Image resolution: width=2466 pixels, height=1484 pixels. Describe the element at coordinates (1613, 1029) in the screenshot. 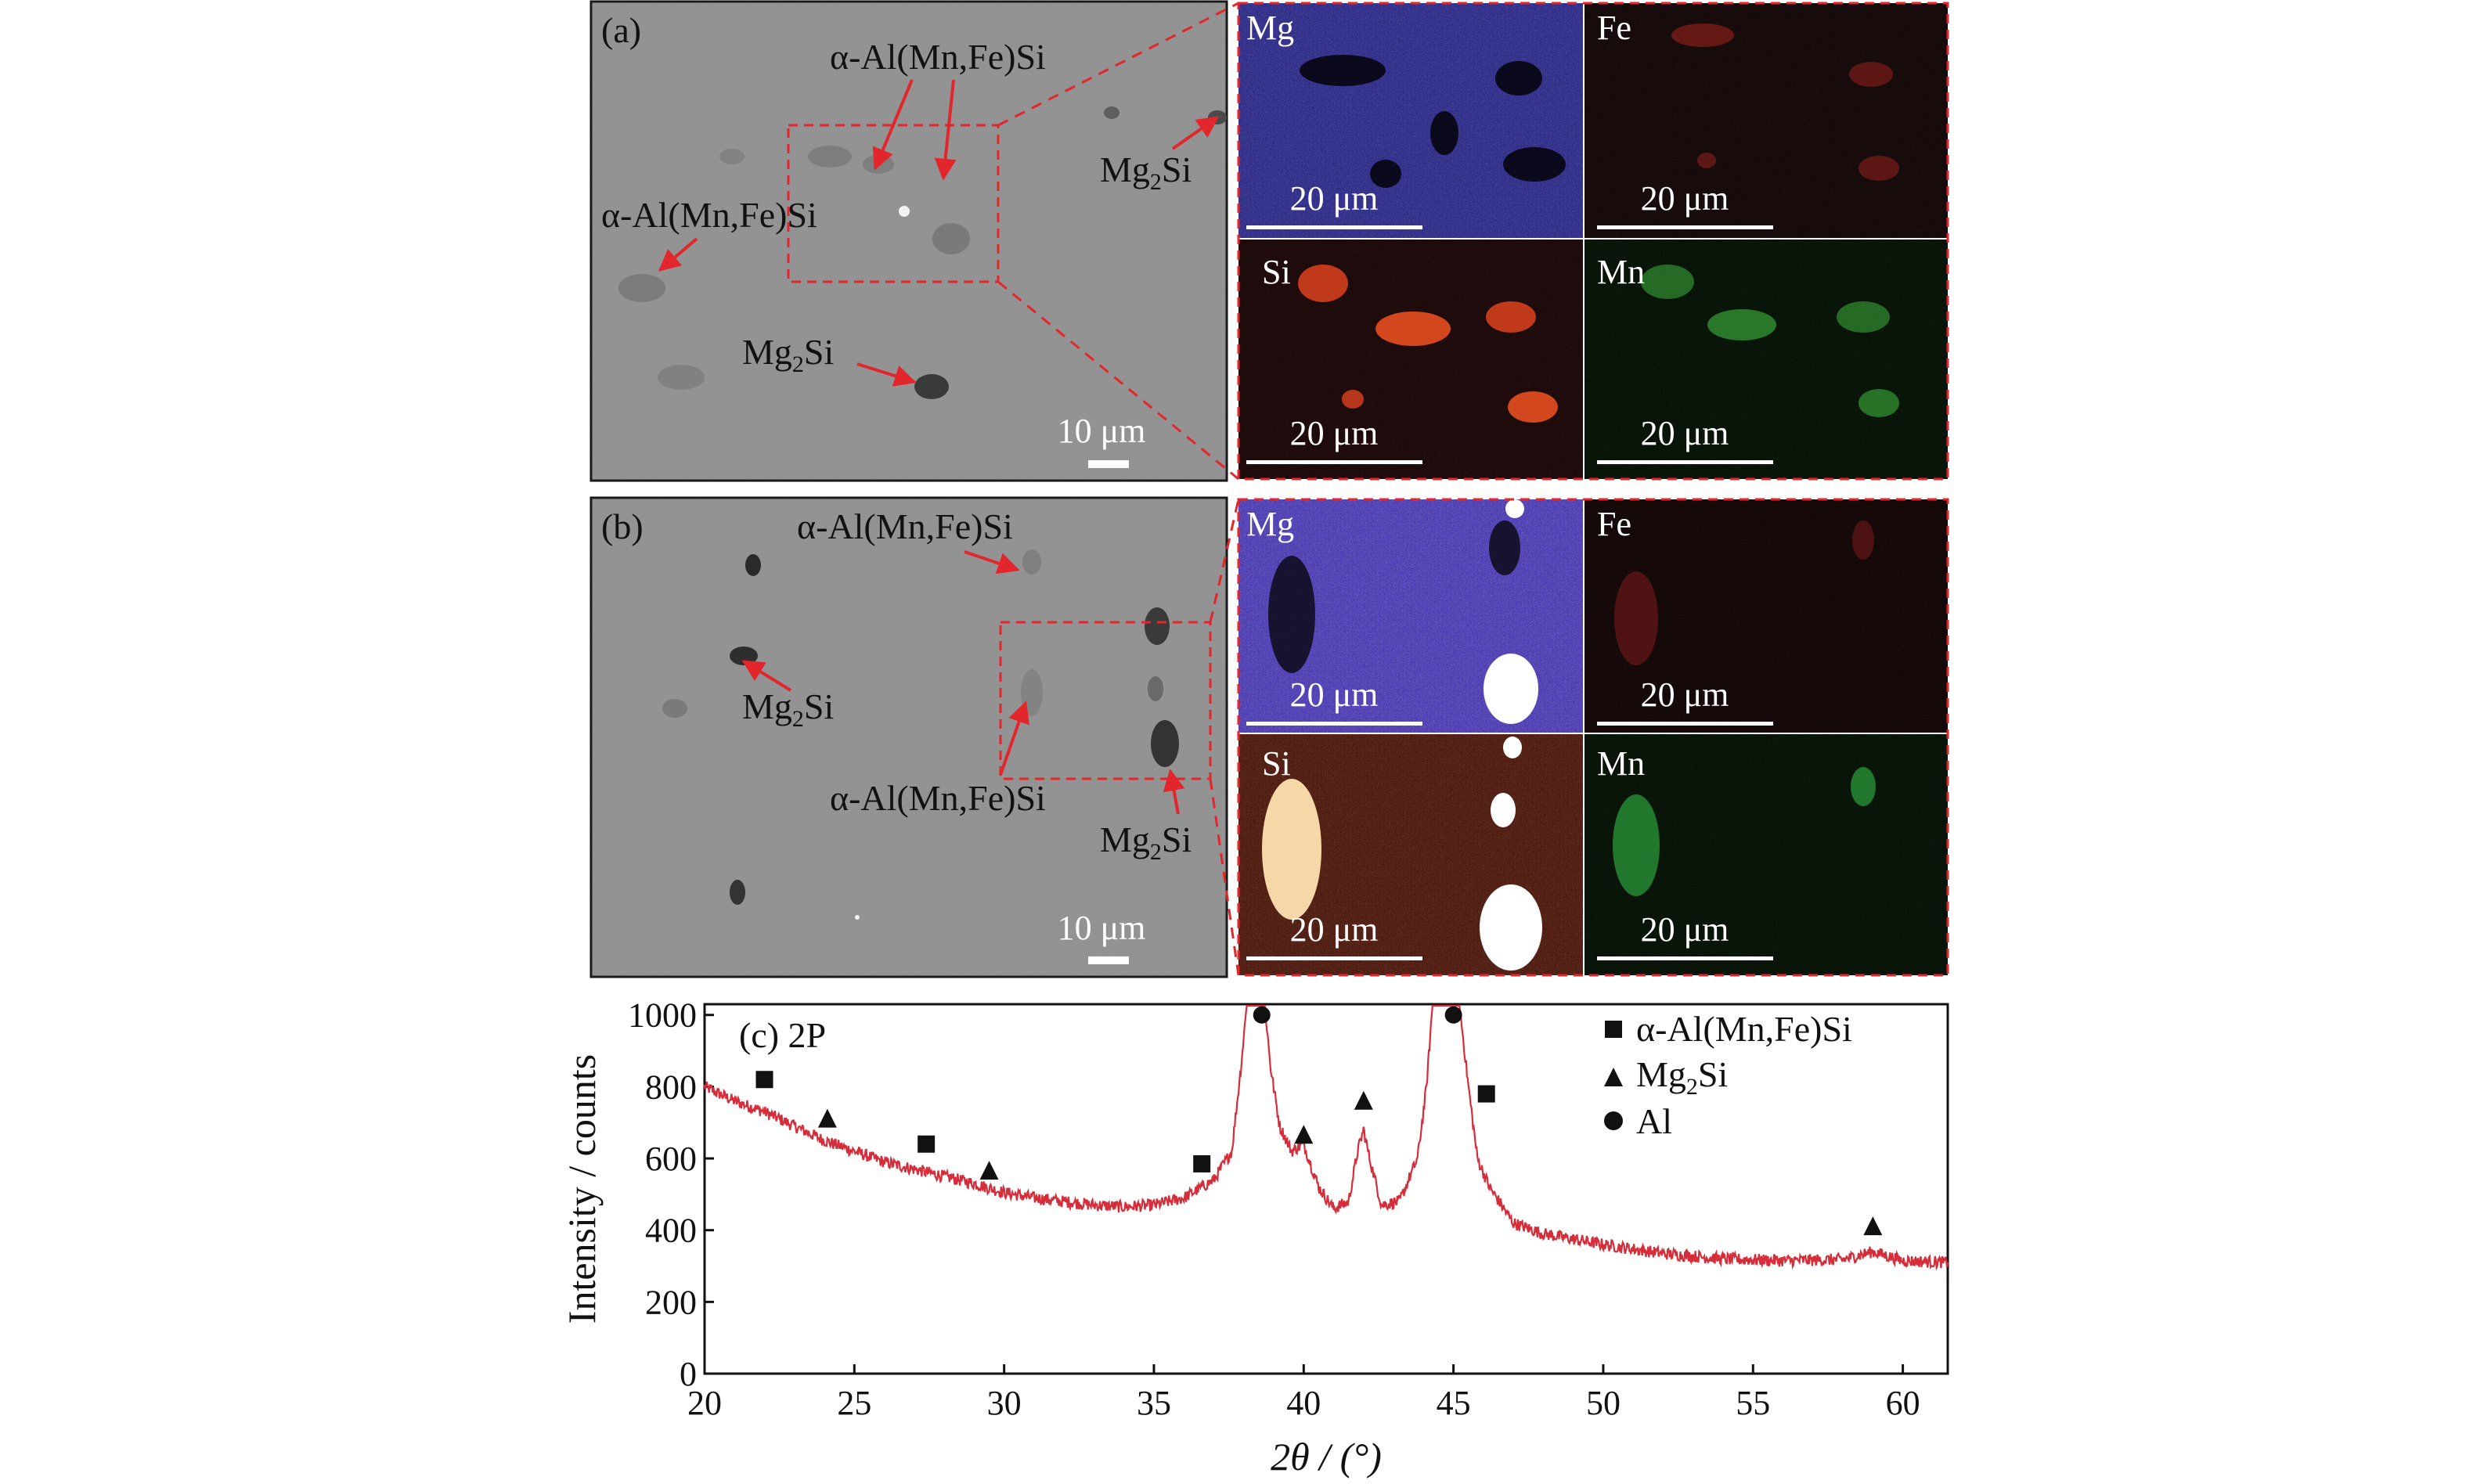

I see `legend-marker-square` at that location.